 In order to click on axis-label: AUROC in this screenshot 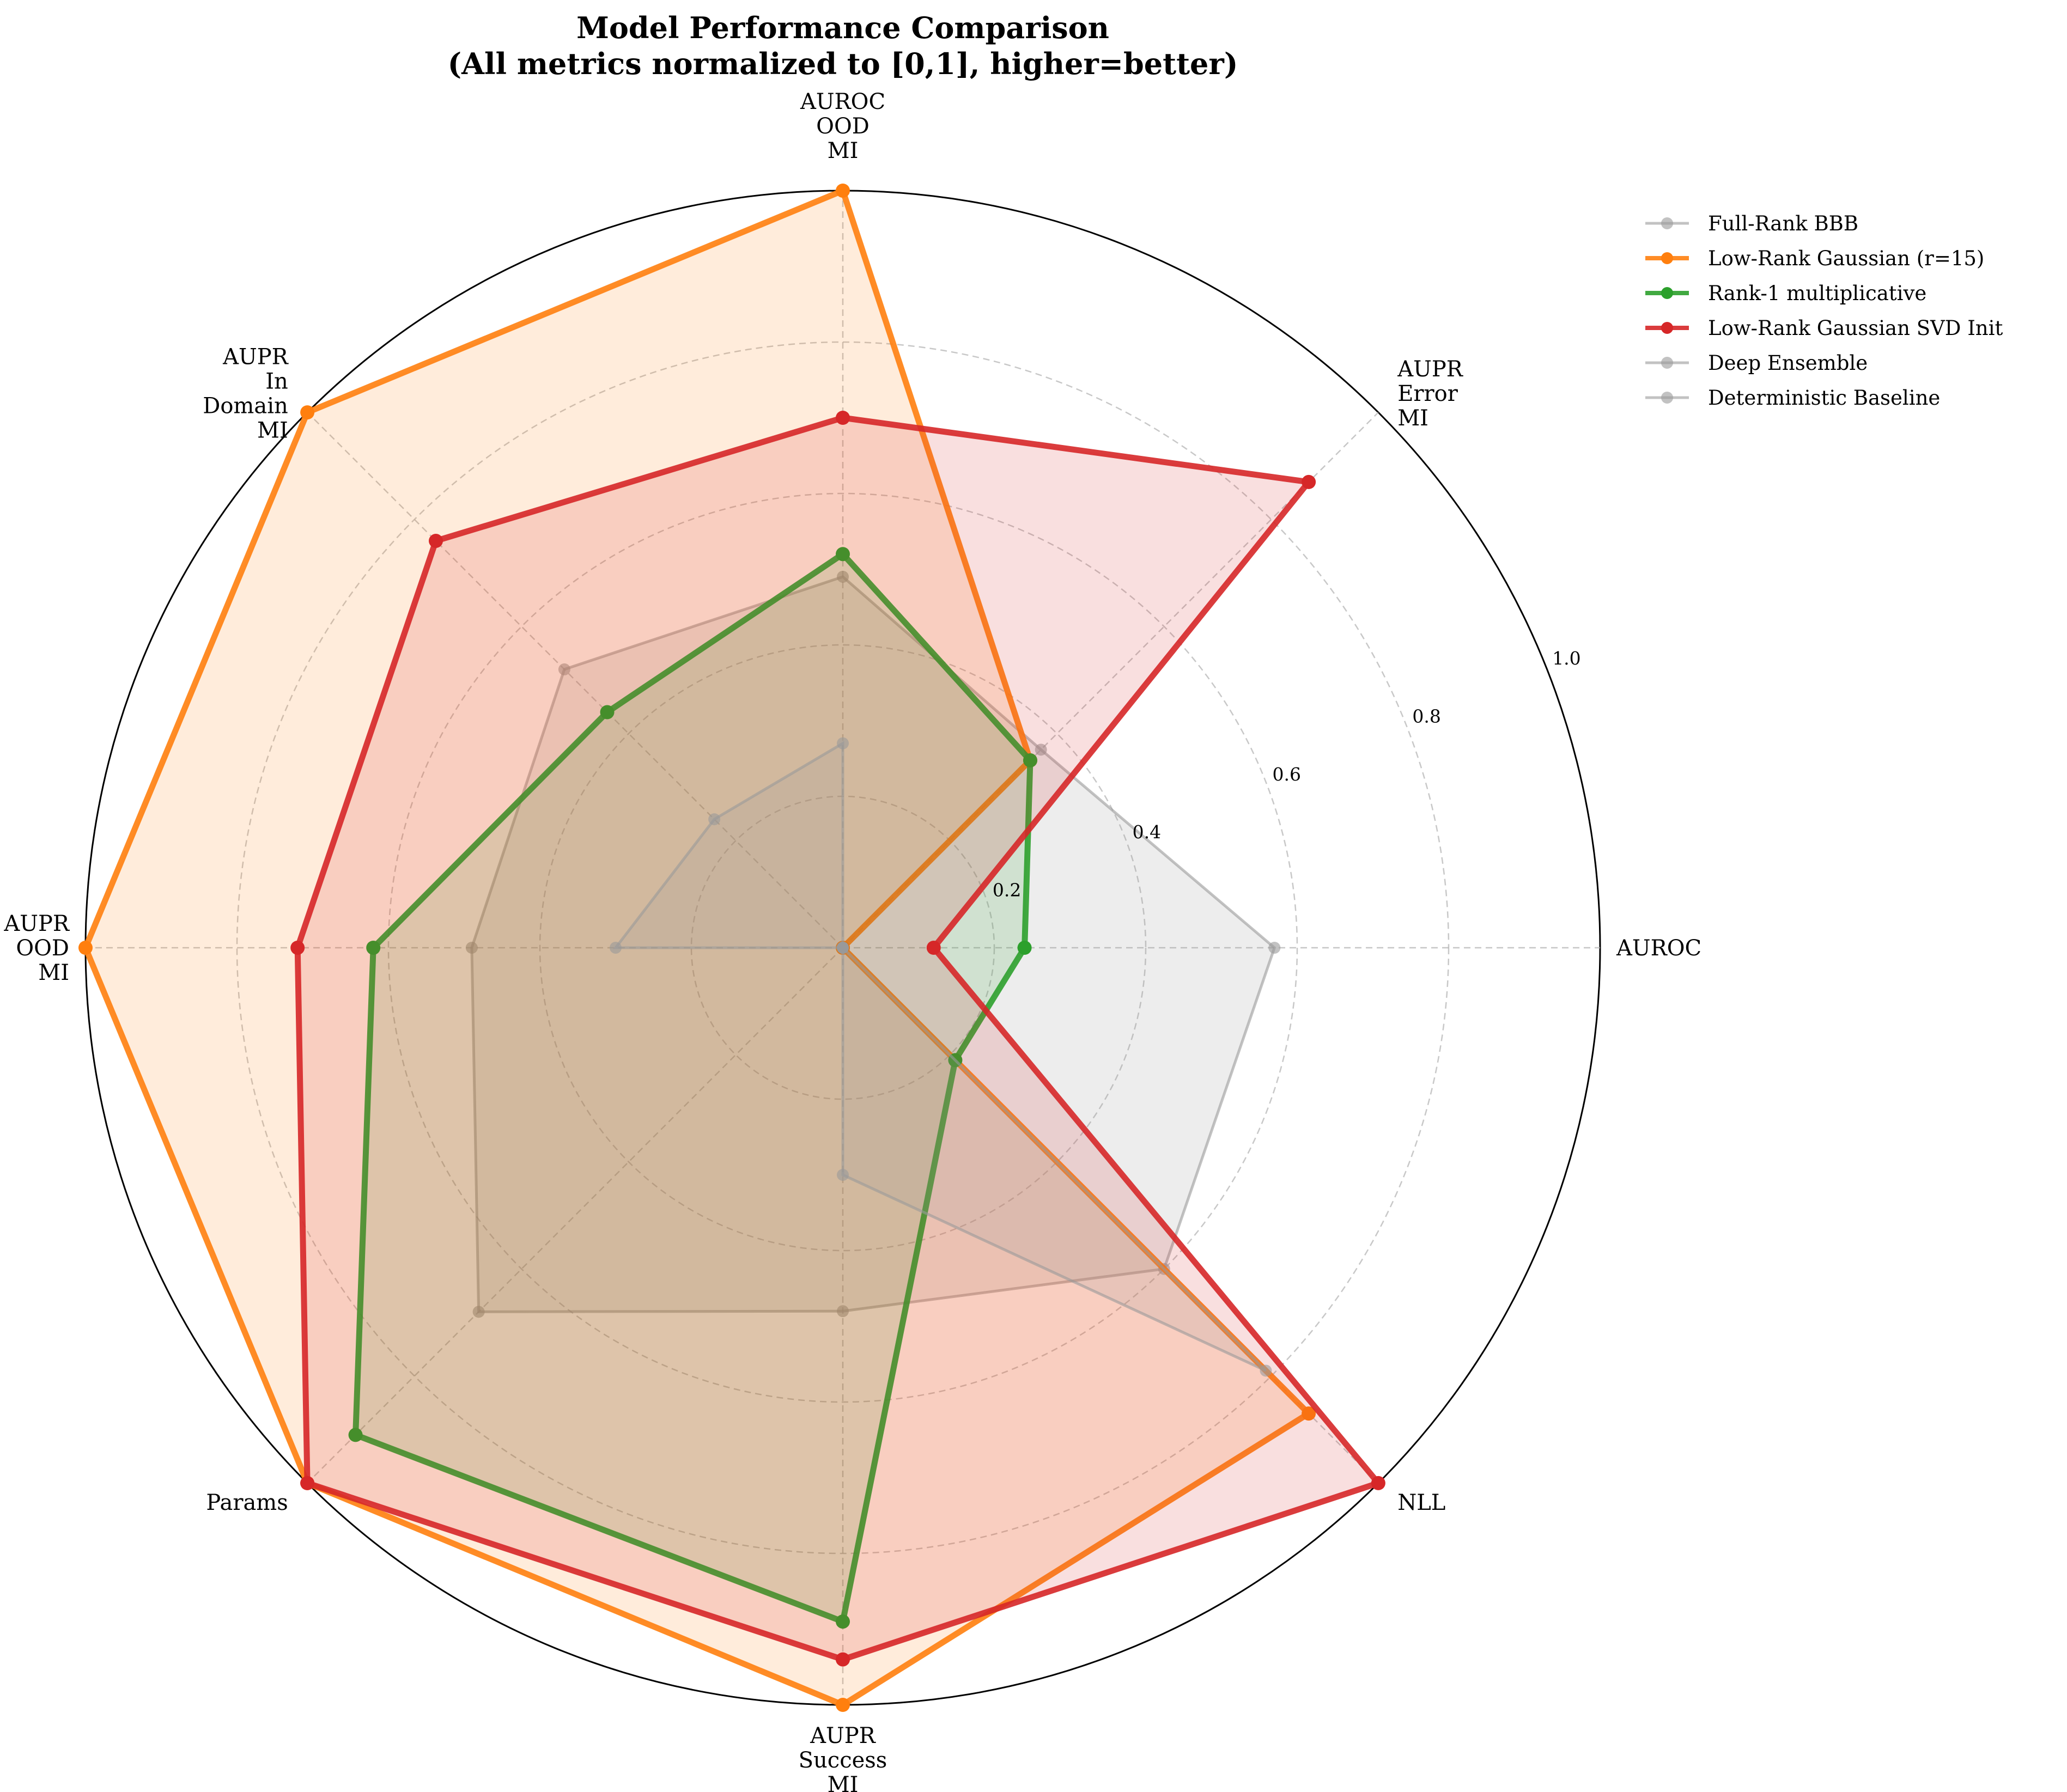, I will do `click(1658, 948)`.